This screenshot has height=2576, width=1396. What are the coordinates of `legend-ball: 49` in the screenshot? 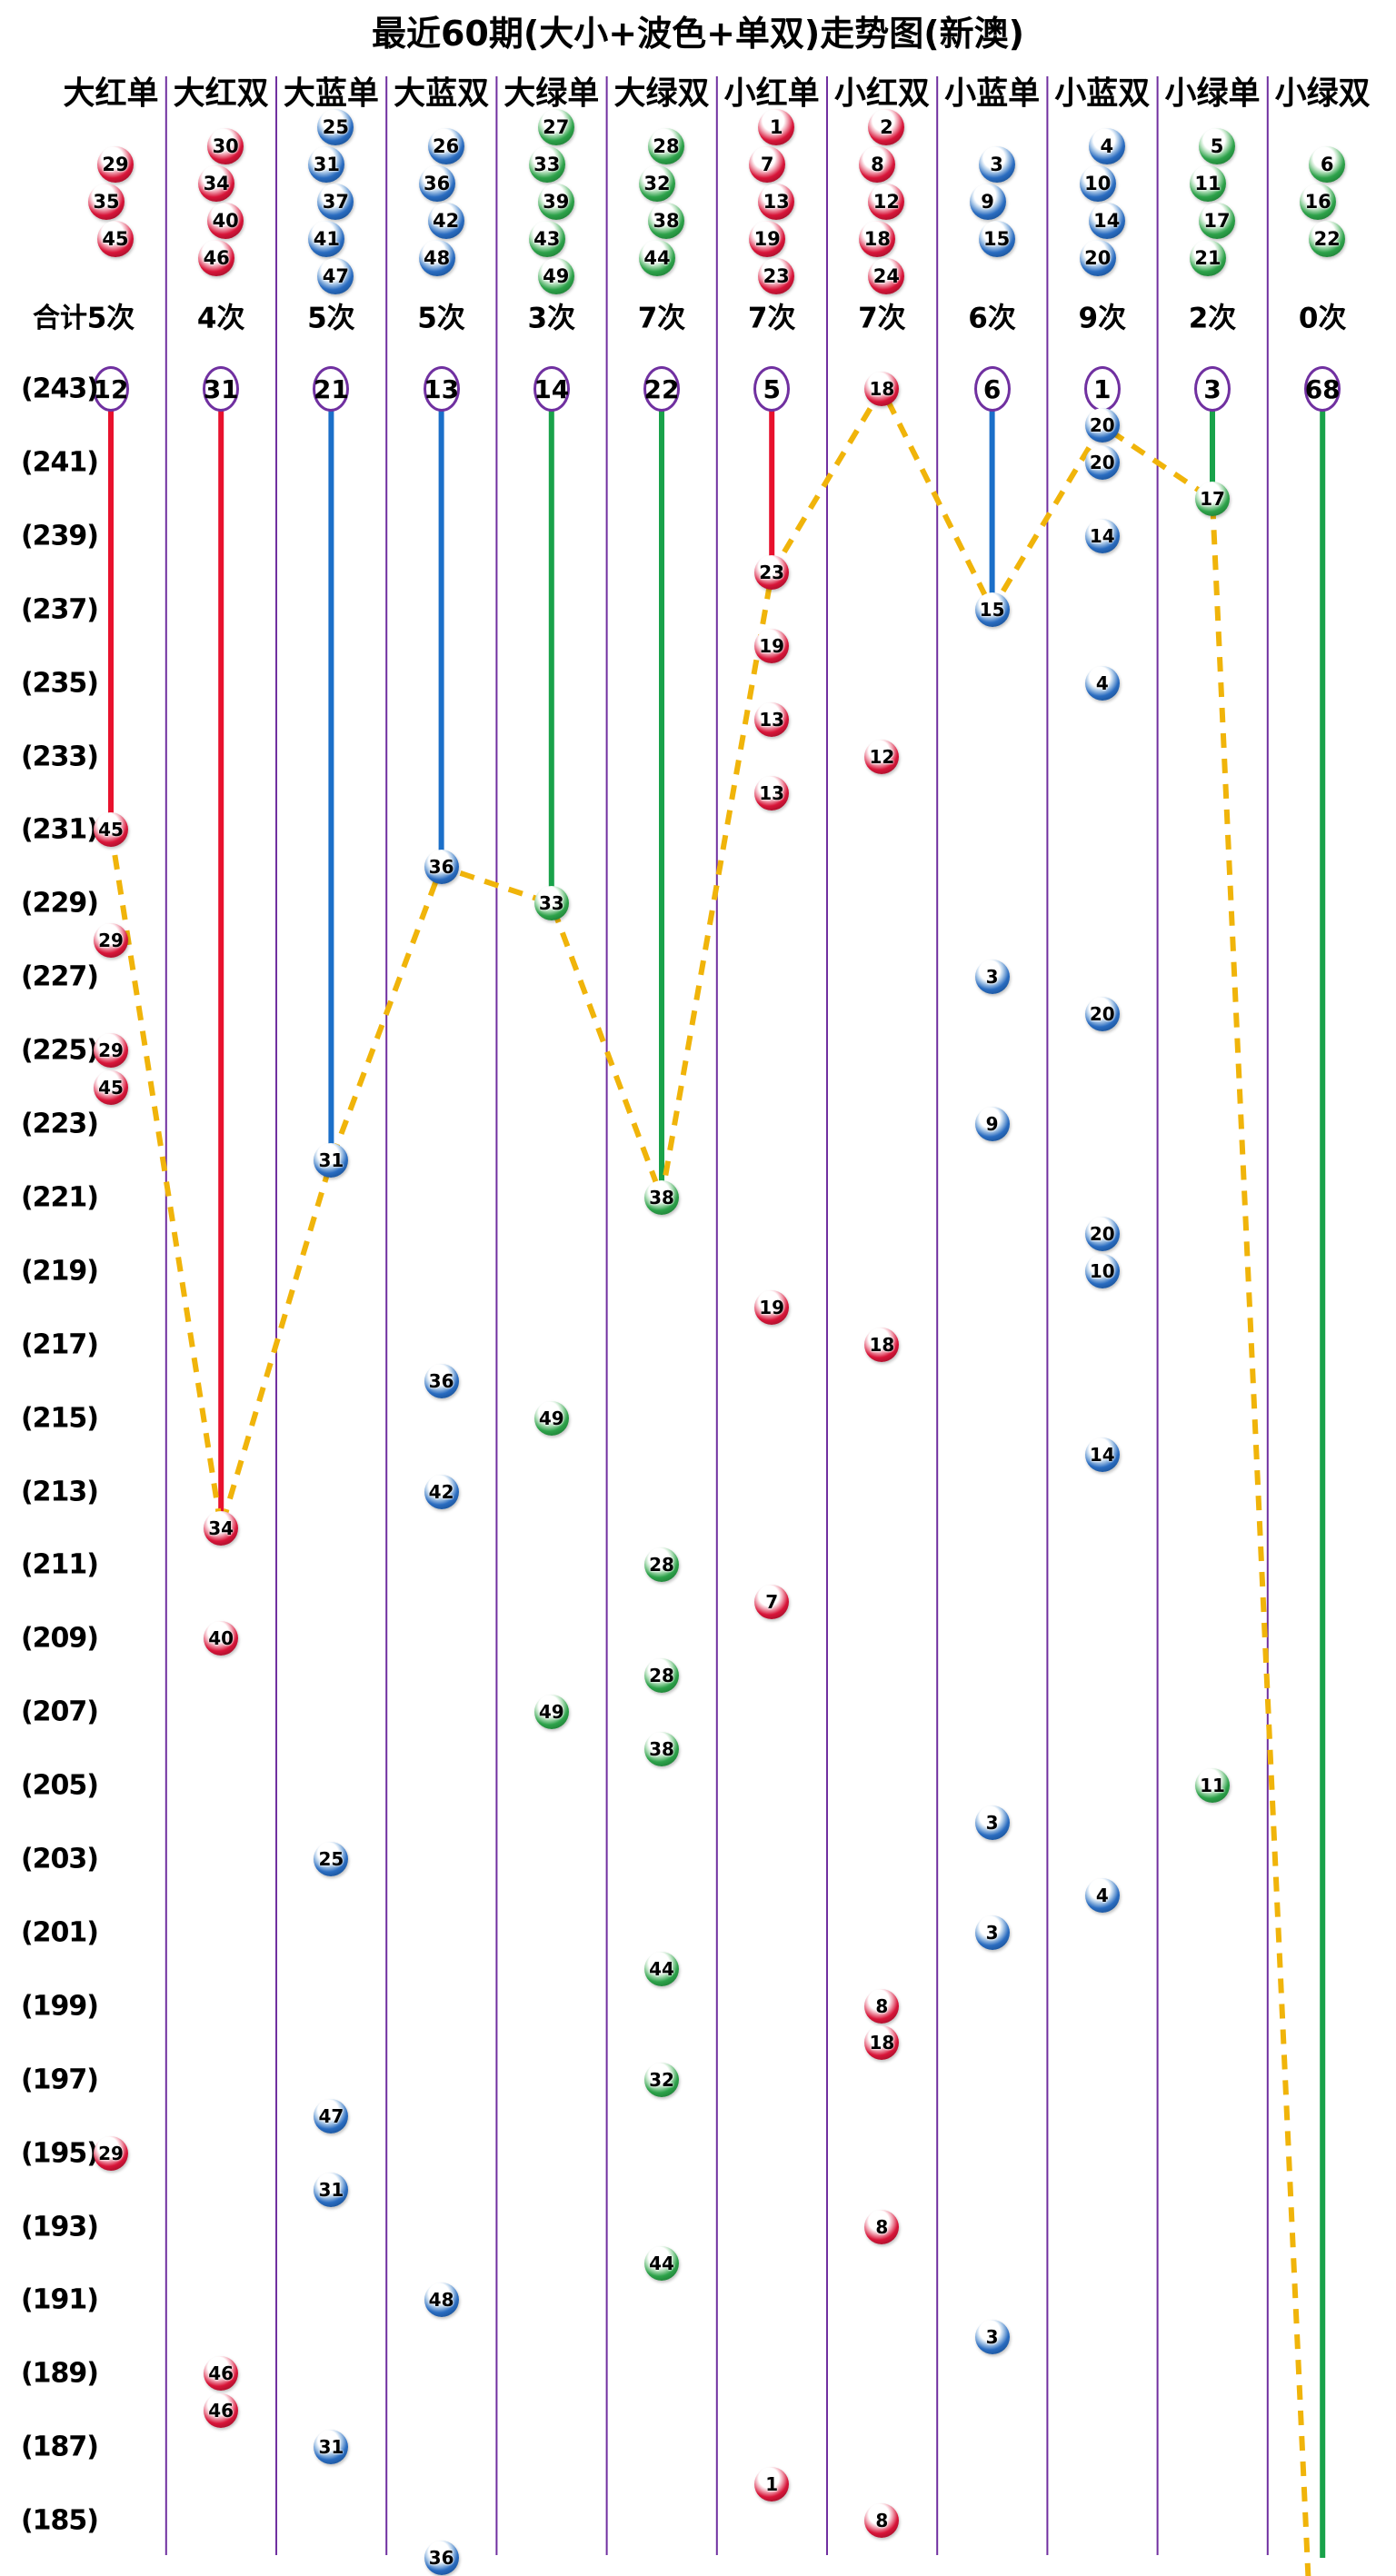 It's located at (555, 276).